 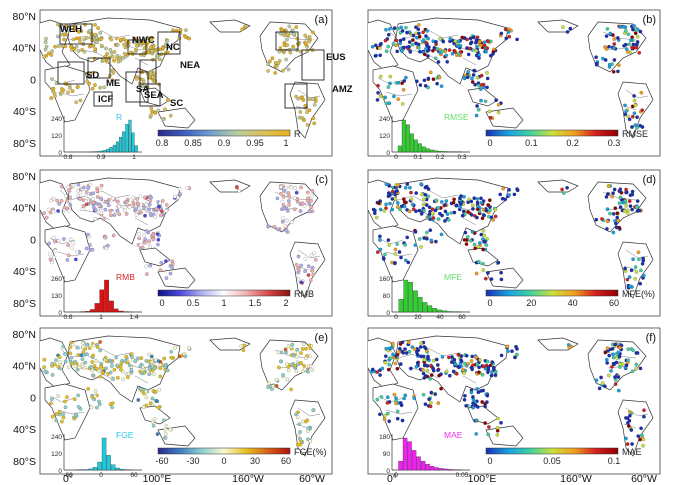 I want to click on histogram-b: 240 120 00 0.1 0.2 0.3 RMSE, so click(x=424, y=136).